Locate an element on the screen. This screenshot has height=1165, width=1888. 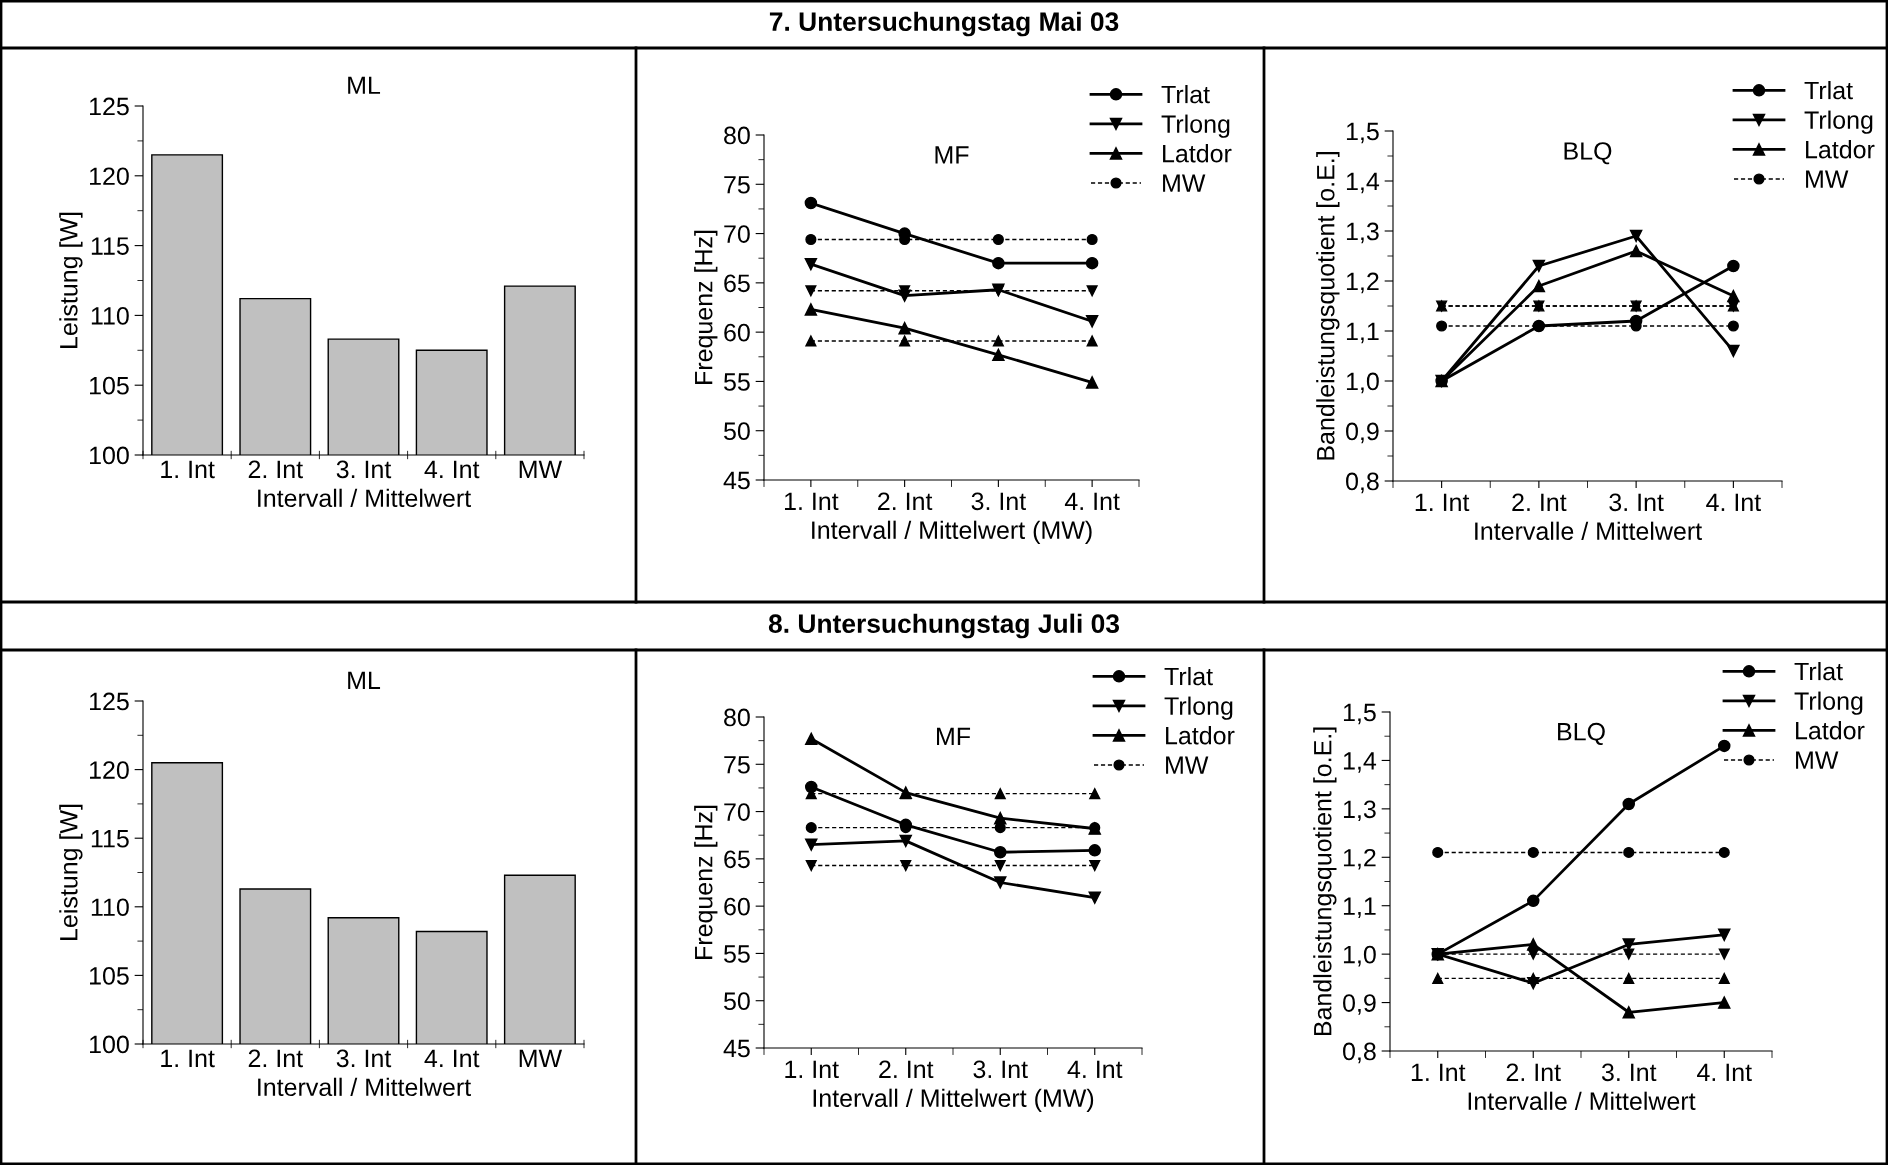
y-tick-label: 120 is located at coordinates (109, 770).